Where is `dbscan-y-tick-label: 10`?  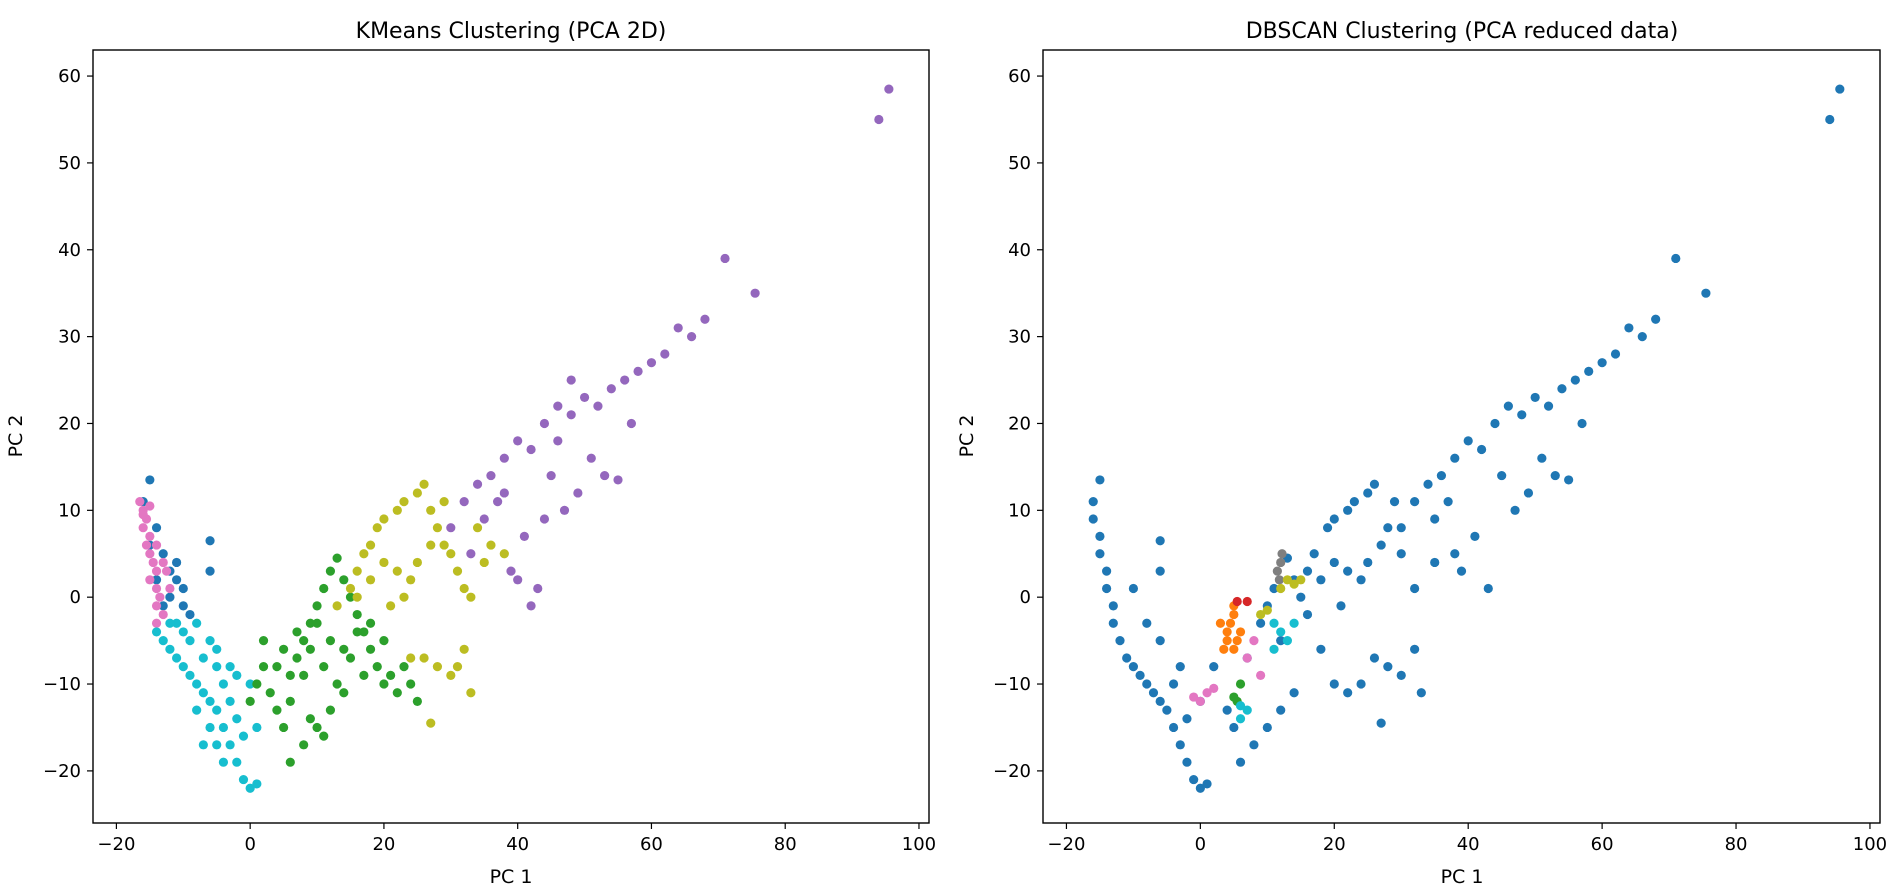 dbscan-y-tick-label: 10 is located at coordinates (1019, 510).